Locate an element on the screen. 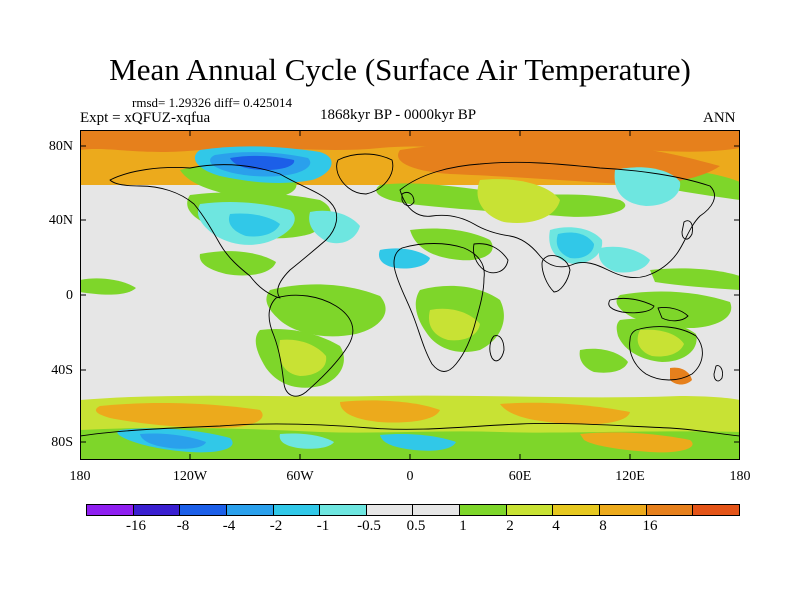 This screenshot has width=800, height=600. colorbar-label: 2 is located at coordinates (510, 526).